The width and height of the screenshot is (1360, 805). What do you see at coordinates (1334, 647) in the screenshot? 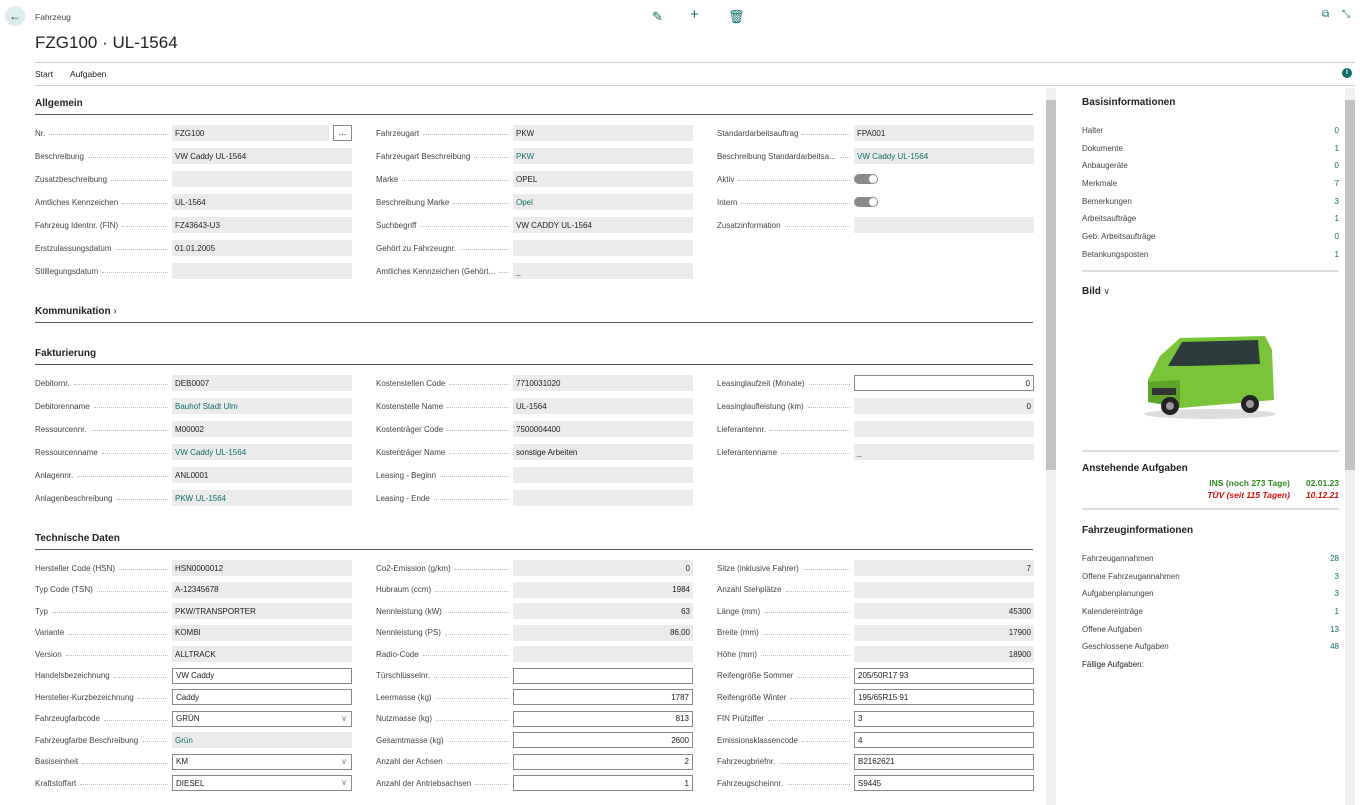
I see `factbox-value: 48` at bounding box center [1334, 647].